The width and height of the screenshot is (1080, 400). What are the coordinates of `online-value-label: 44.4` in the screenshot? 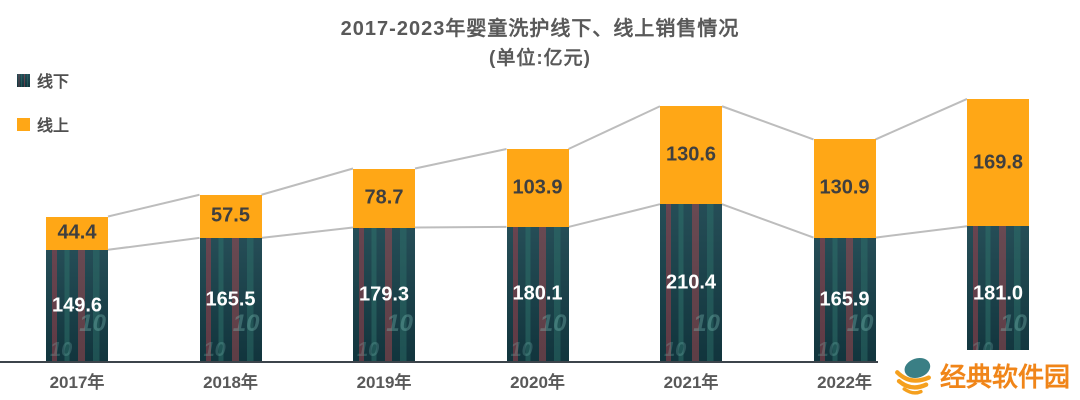 It's located at (77, 232).